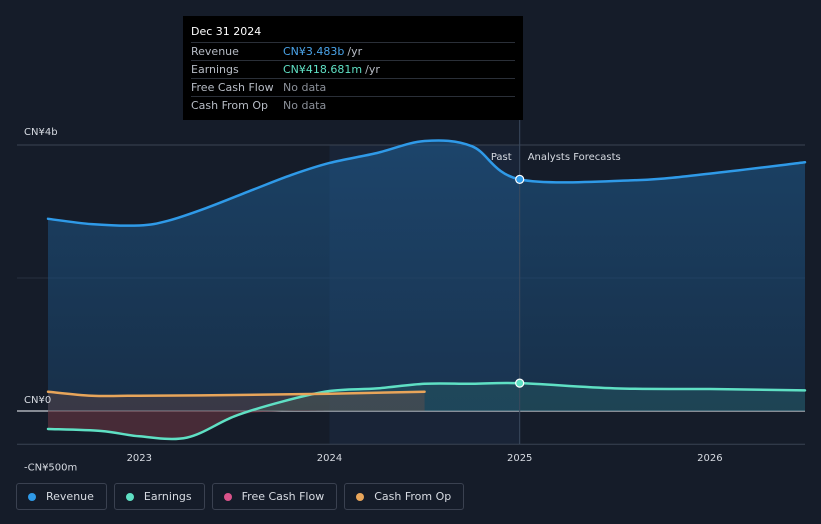  I want to click on legend-label: Earnings, so click(167, 496).